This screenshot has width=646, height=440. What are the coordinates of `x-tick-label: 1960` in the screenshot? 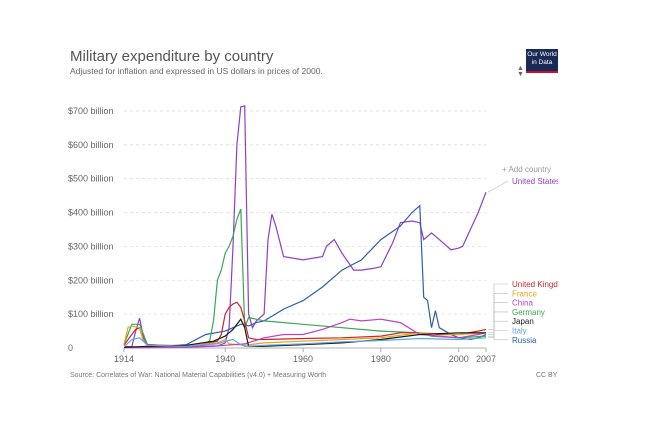 It's located at (303, 359).